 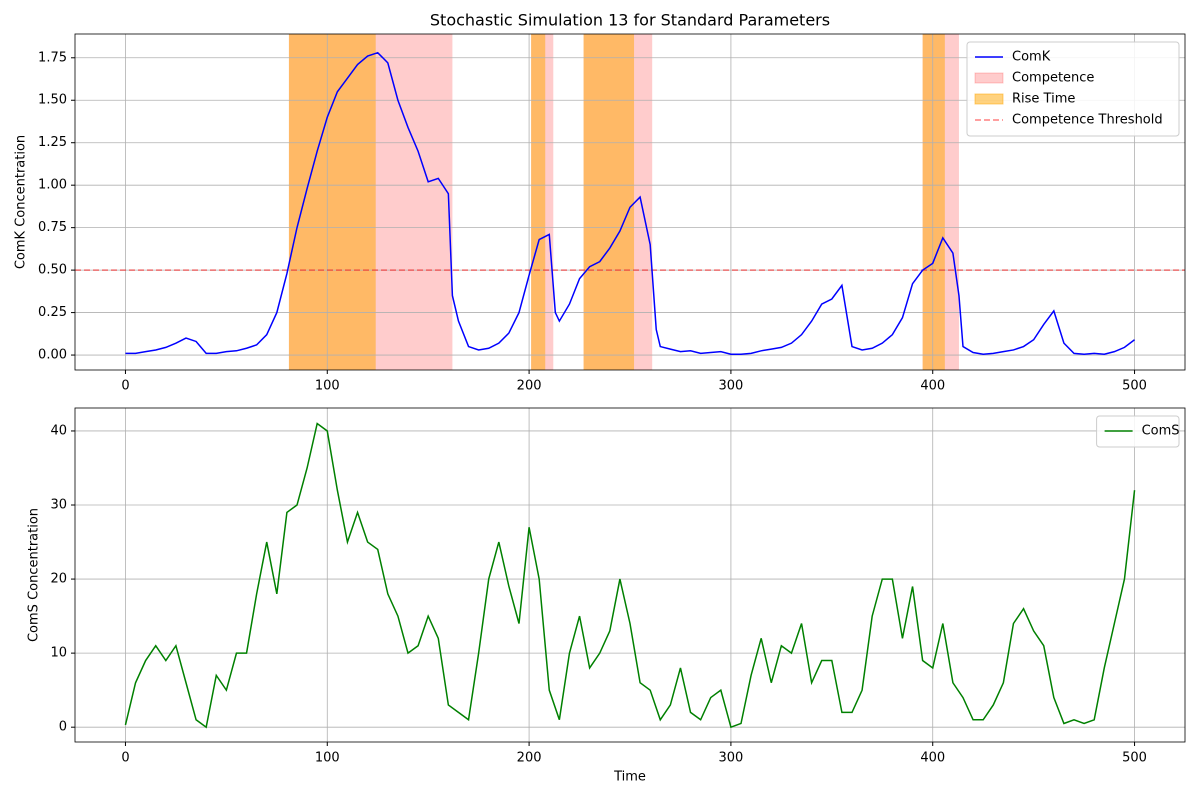 I want to click on y-tick-label: 30, so click(x=58, y=505).